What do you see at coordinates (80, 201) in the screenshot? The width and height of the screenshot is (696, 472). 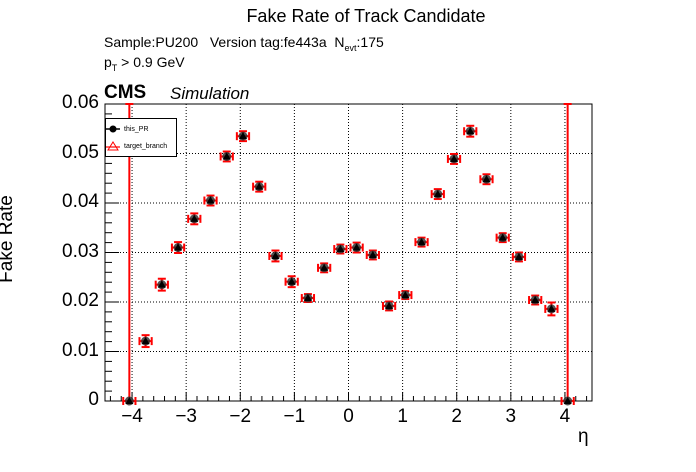 I see `y-tick-label: 0.04` at bounding box center [80, 201].